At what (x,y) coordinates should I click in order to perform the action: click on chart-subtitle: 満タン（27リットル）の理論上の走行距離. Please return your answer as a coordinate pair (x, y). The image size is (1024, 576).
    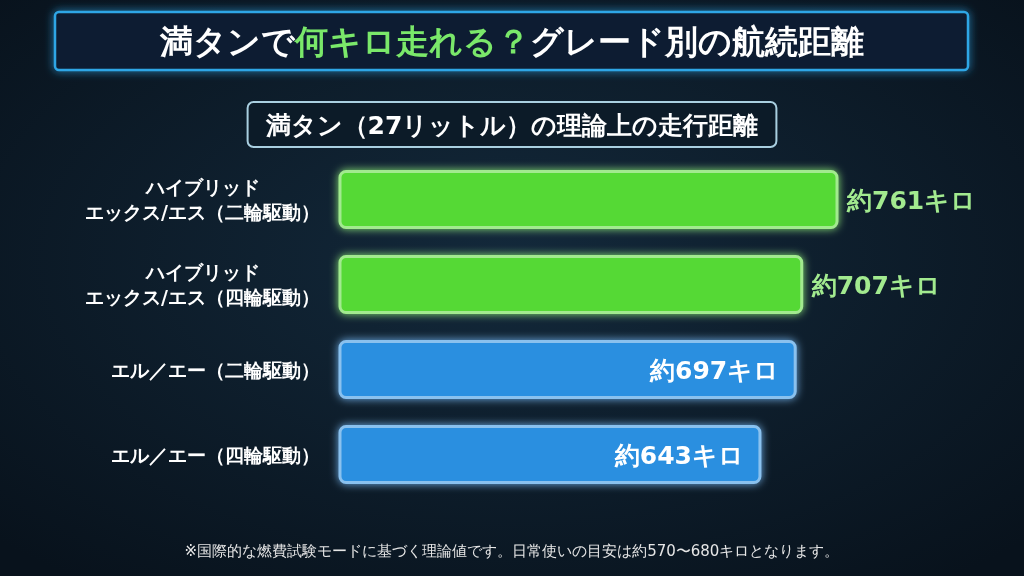
    Looking at the image, I should click on (511, 125).